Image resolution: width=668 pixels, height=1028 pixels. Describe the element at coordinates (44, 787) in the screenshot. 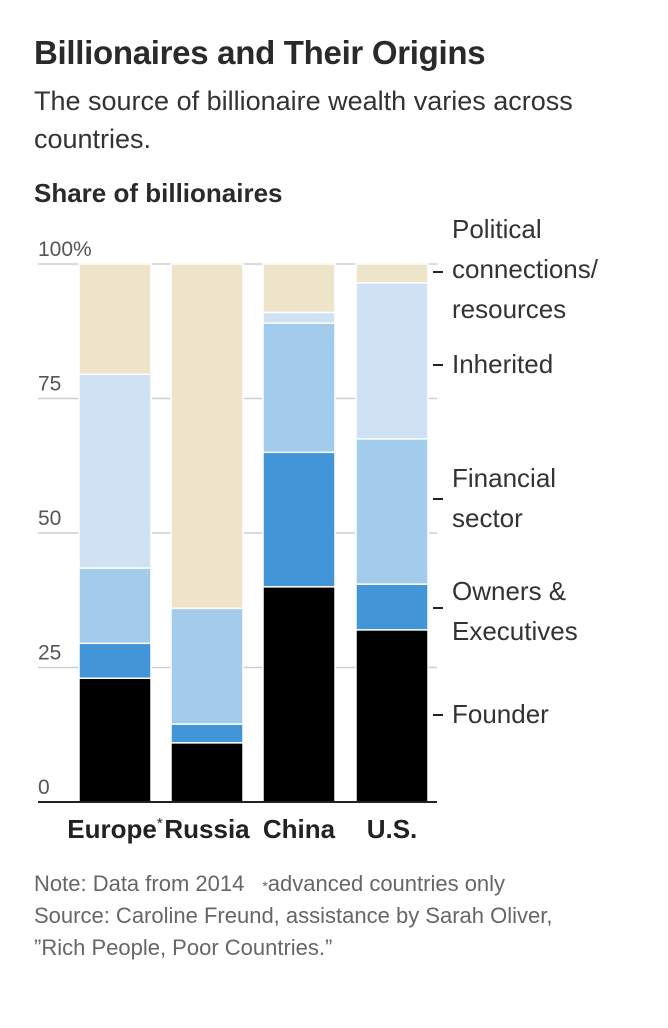

I see `y-tick-label: 0` at that location.